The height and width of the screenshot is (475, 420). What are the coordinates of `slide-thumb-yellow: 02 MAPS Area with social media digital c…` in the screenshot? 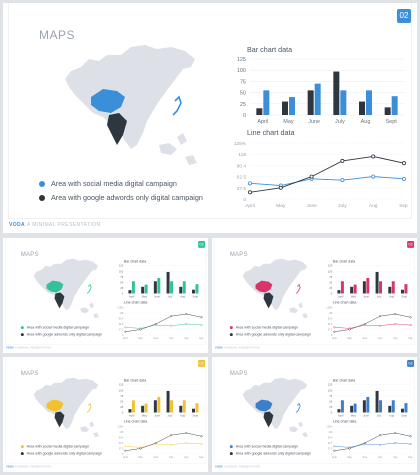 It's located at (105, 414).